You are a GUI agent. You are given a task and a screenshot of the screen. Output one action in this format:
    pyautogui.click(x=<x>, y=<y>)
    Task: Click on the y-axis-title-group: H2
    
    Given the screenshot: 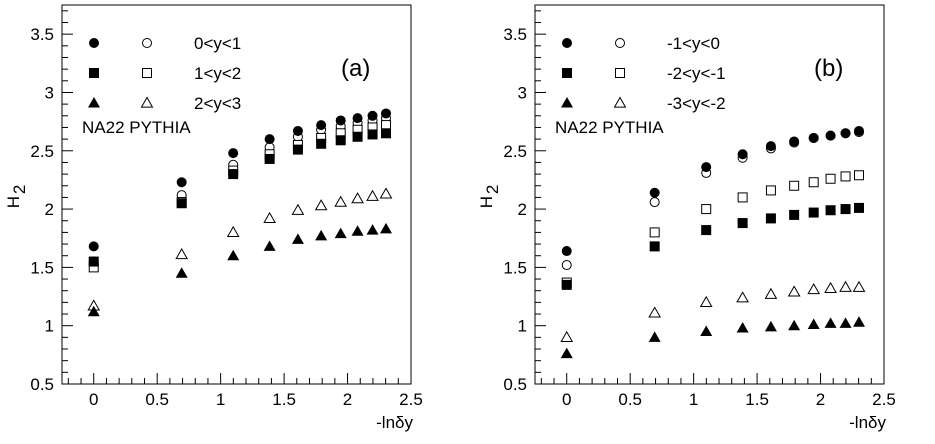 What is the action you would take?
    pyautogui.click(x=16, y=197)
    